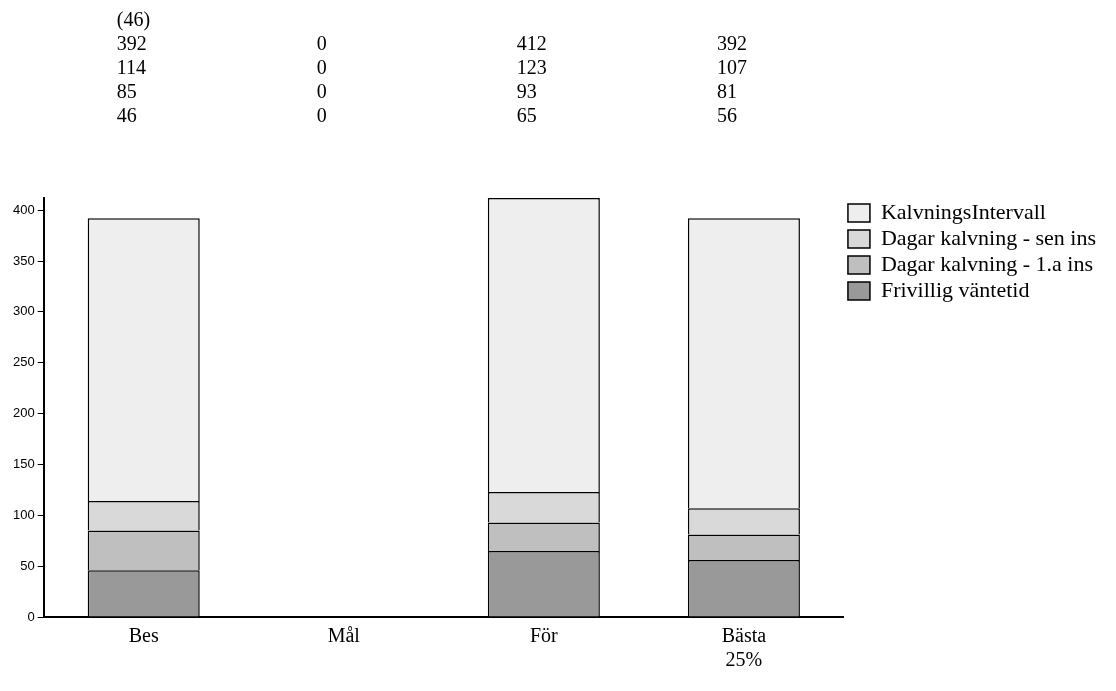 Image resolution: width=1116 pixels, height=691 pixels. What do you see at coordinates (27, 565) in the screenshot?
I see `y-tick-label: 50` at bounding box center [27, 565].